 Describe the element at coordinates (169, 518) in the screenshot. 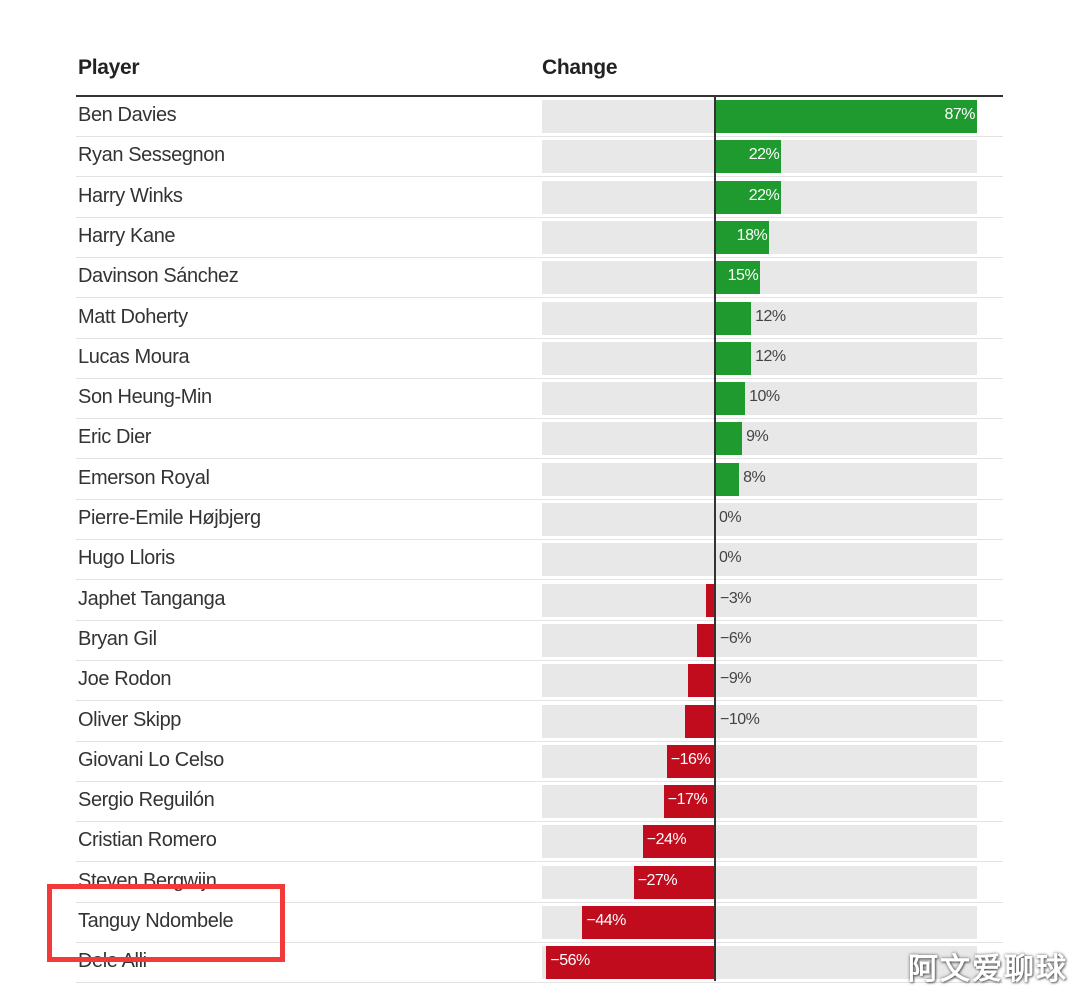

I see `player-name: Pierre-Emile Højbjerg` at that location.